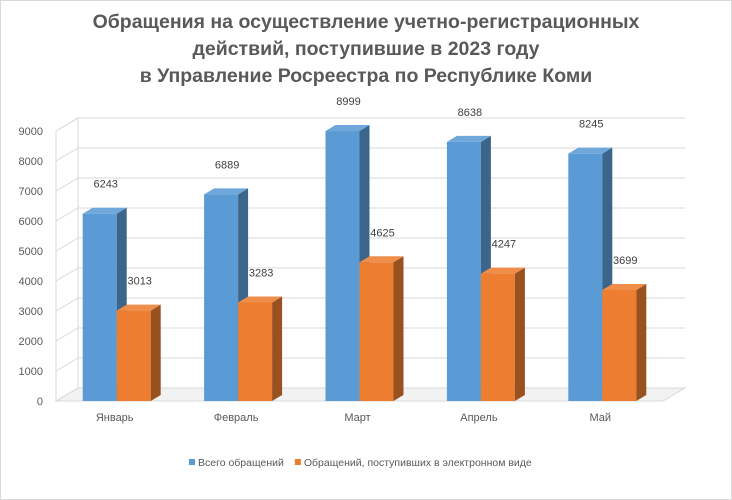 The width and height of the screenshot is (732, 500). What do you see at coordinates (357, 418) in the screenshot?
I see `x-tick-label: Март` at bounding box center [357, 418].